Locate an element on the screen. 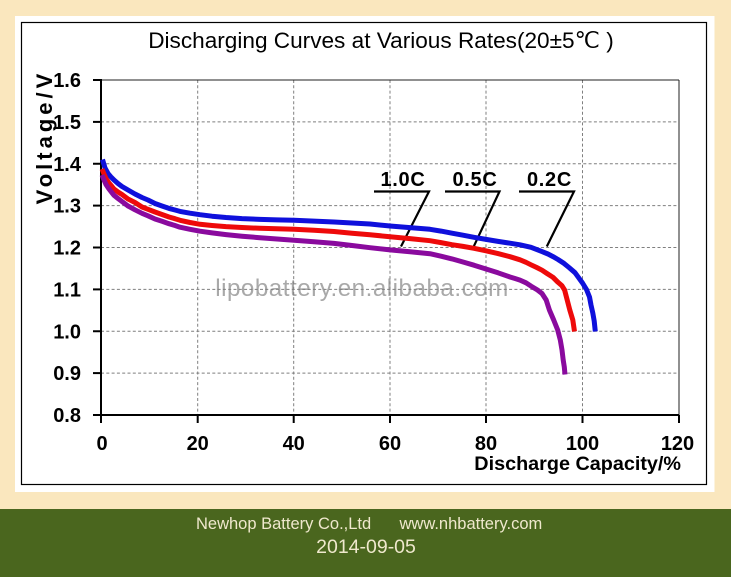 The height and width of the screenshot is (577, 731). svg-text: 0.2C is located at coordinates (549, 180).